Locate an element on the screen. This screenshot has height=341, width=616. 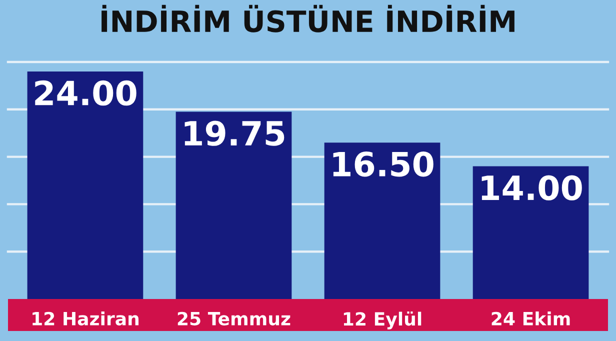
x-tick-label: 12 Eylül is located at coordinates (383, 321).